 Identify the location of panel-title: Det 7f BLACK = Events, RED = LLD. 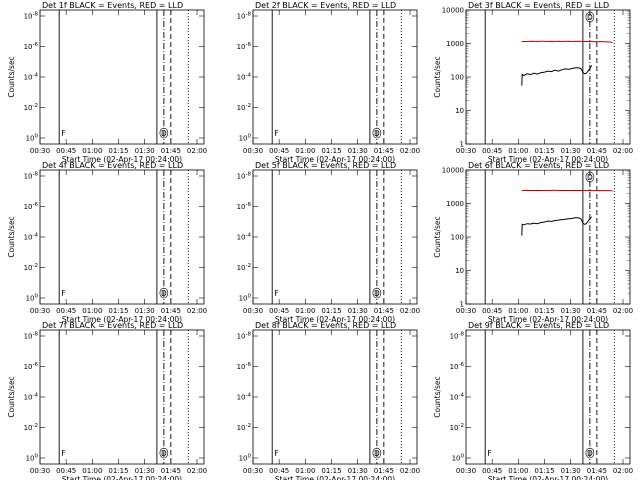
(112, 325).